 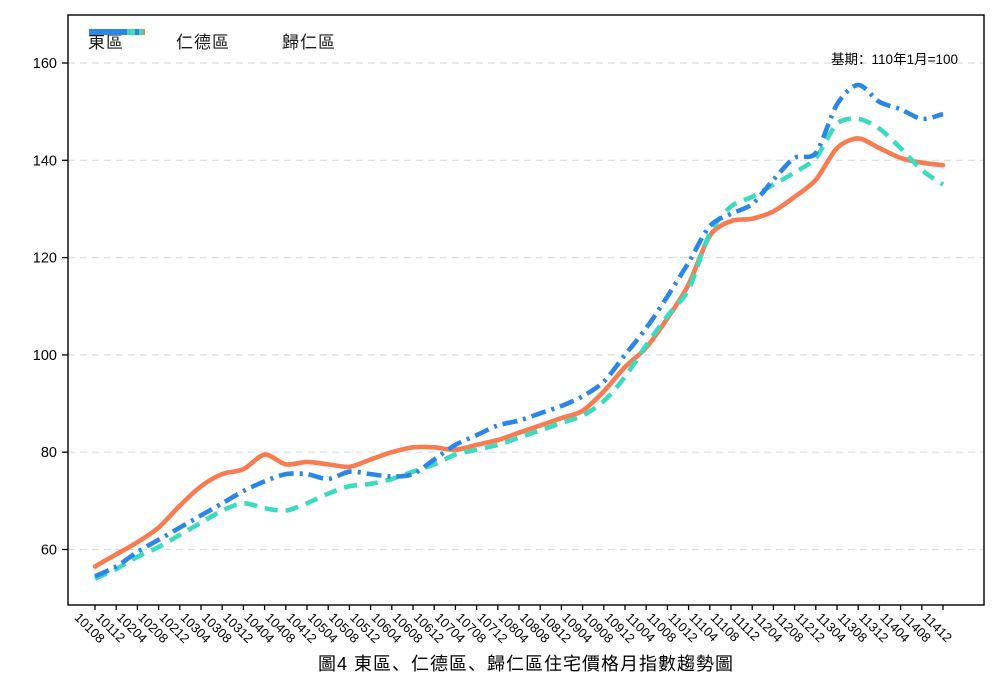 I want to click on legend-label-rende: 仁德區, so click(x=203, y=42).